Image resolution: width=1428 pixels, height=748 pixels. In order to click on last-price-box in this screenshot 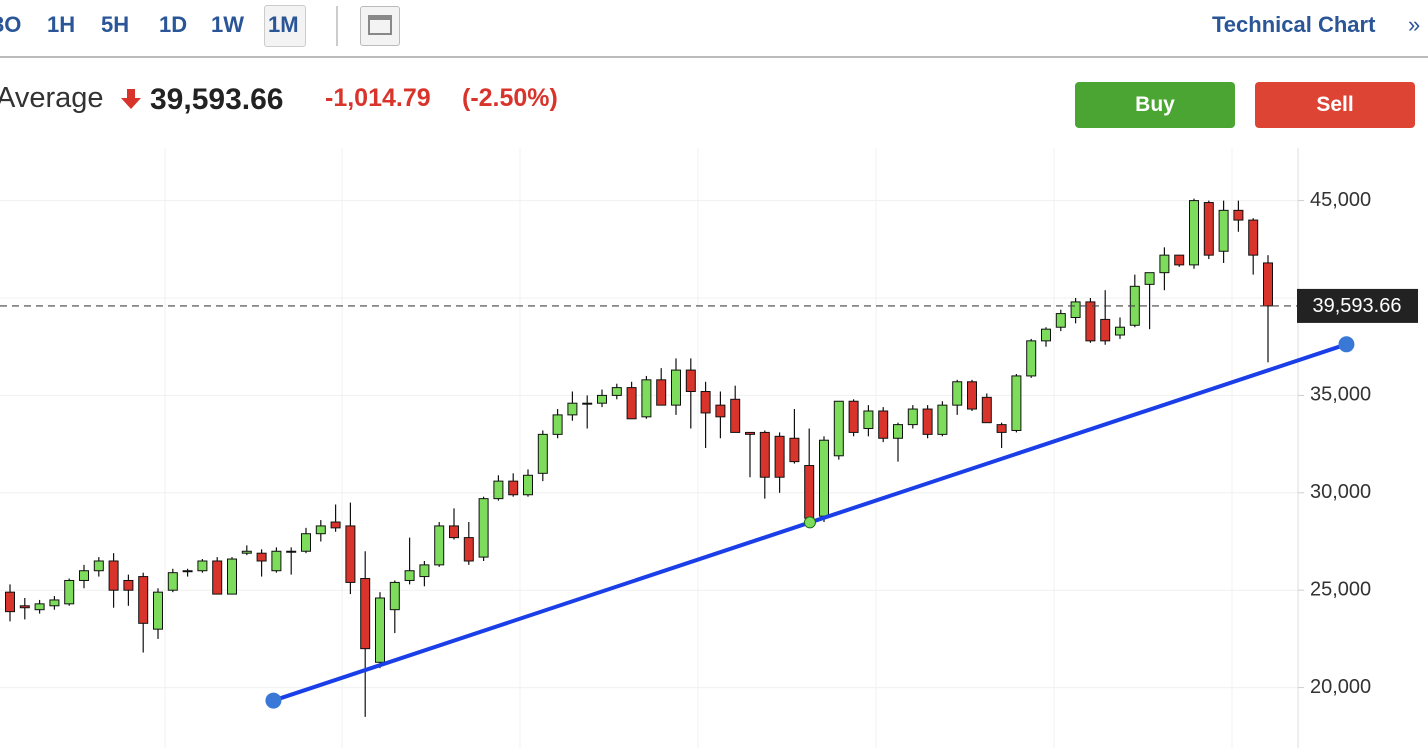, I will do `click(1357, 305)`.